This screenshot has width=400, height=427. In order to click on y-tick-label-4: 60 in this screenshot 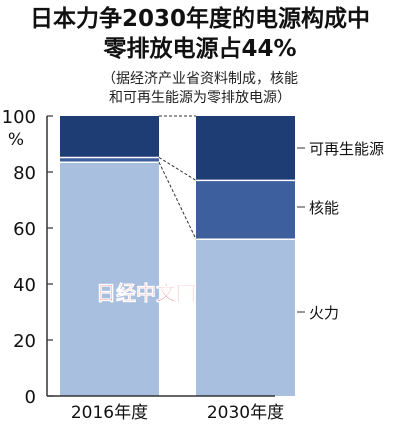, I will do `click(24, 229)`.